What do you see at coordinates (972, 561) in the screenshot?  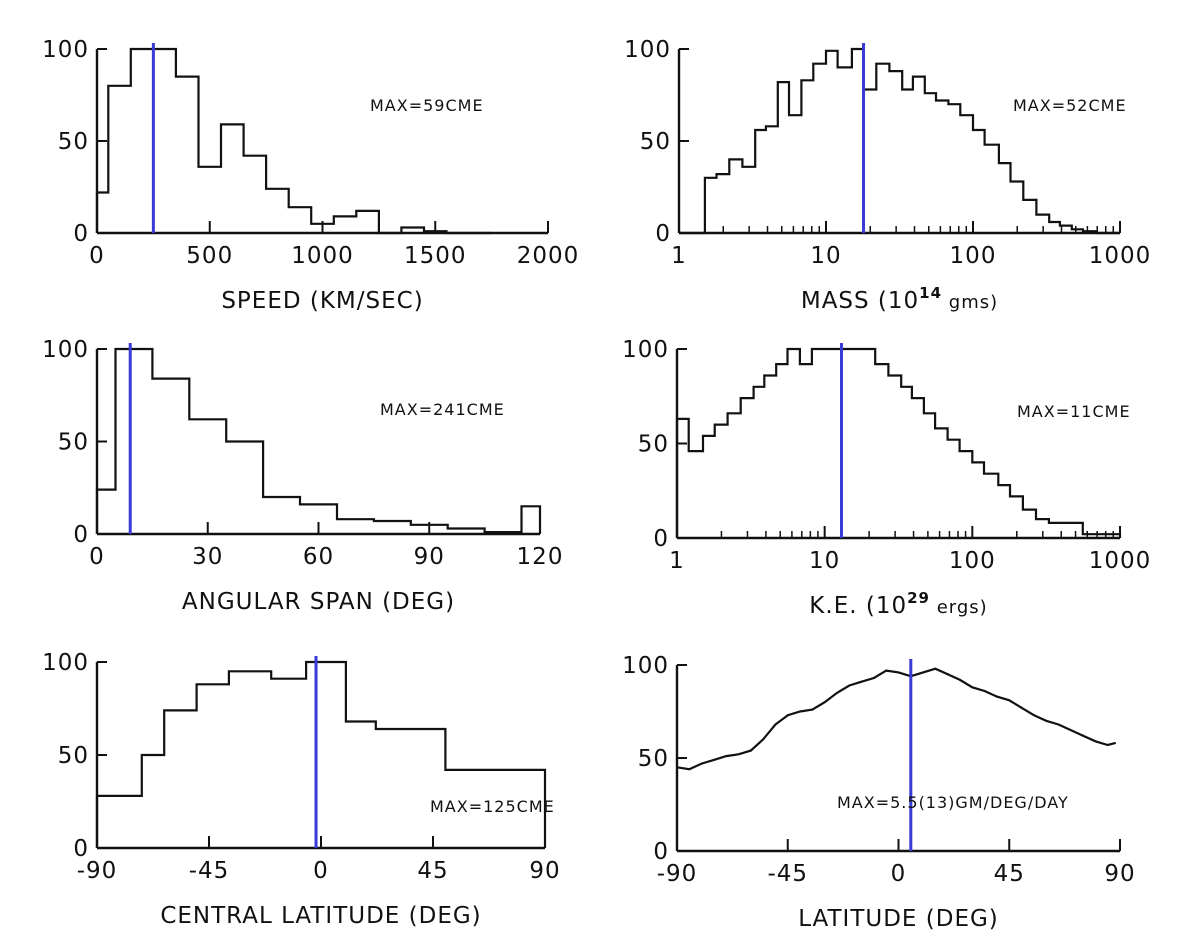 I see `x-tick-label: 100` at bounding box center [972, 561].